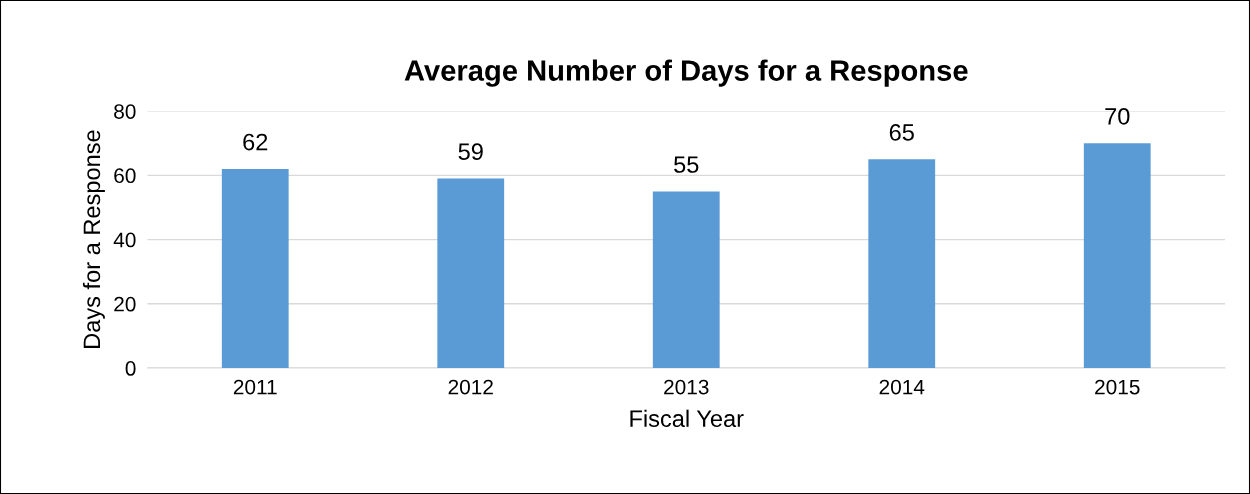 The width and height of the screenshot is (1250, 494). I want to click on data-label: 59, so click(470, 152).